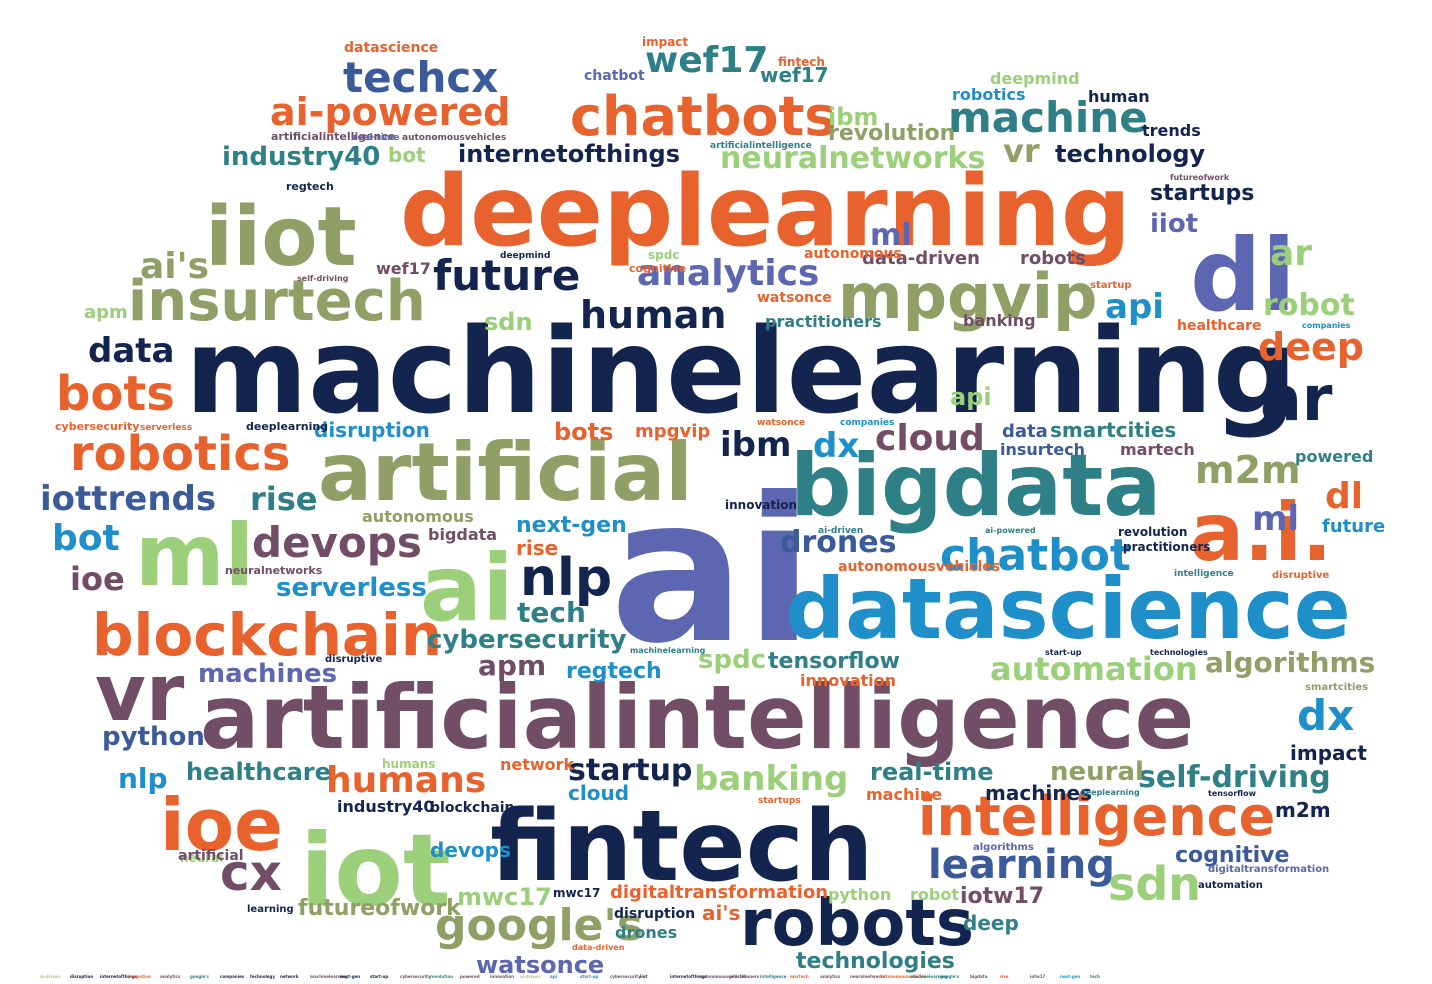  Describe the element at coordinates (267, 635) in the screenshot. I see `word-cloud-word: blockchain` at that location.